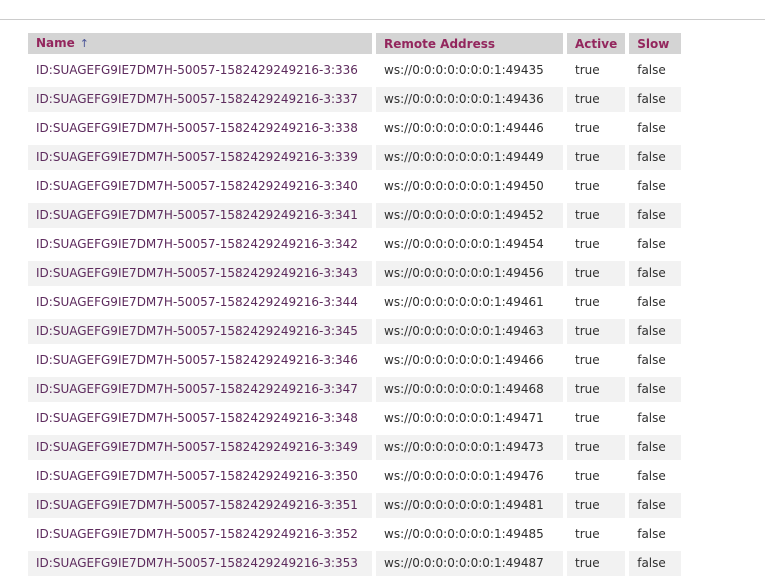 The image size is (765, 586). Describe the element at coordinates (469, 505) in the screenshot. I see `remote-address-value: ws://0:0:0:0:0:0:0:1:49481` at that location.